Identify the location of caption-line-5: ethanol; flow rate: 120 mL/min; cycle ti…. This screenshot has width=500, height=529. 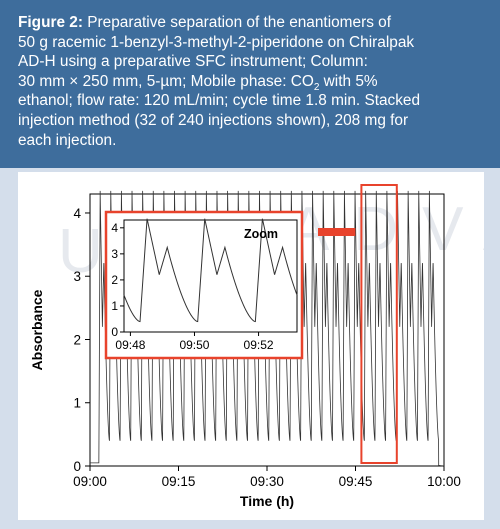
(219, 101).